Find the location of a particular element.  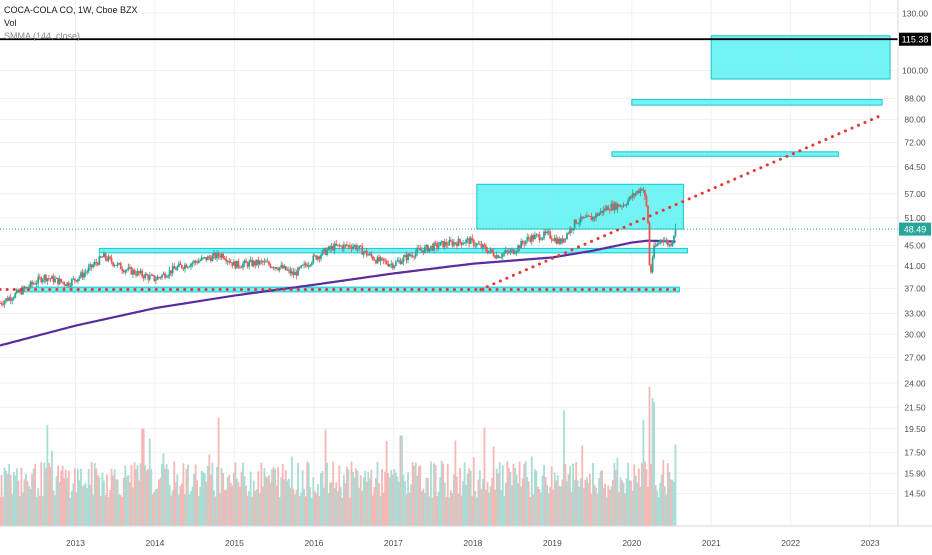

time-tick-label: 2021 is located at coordinates (711, 543).